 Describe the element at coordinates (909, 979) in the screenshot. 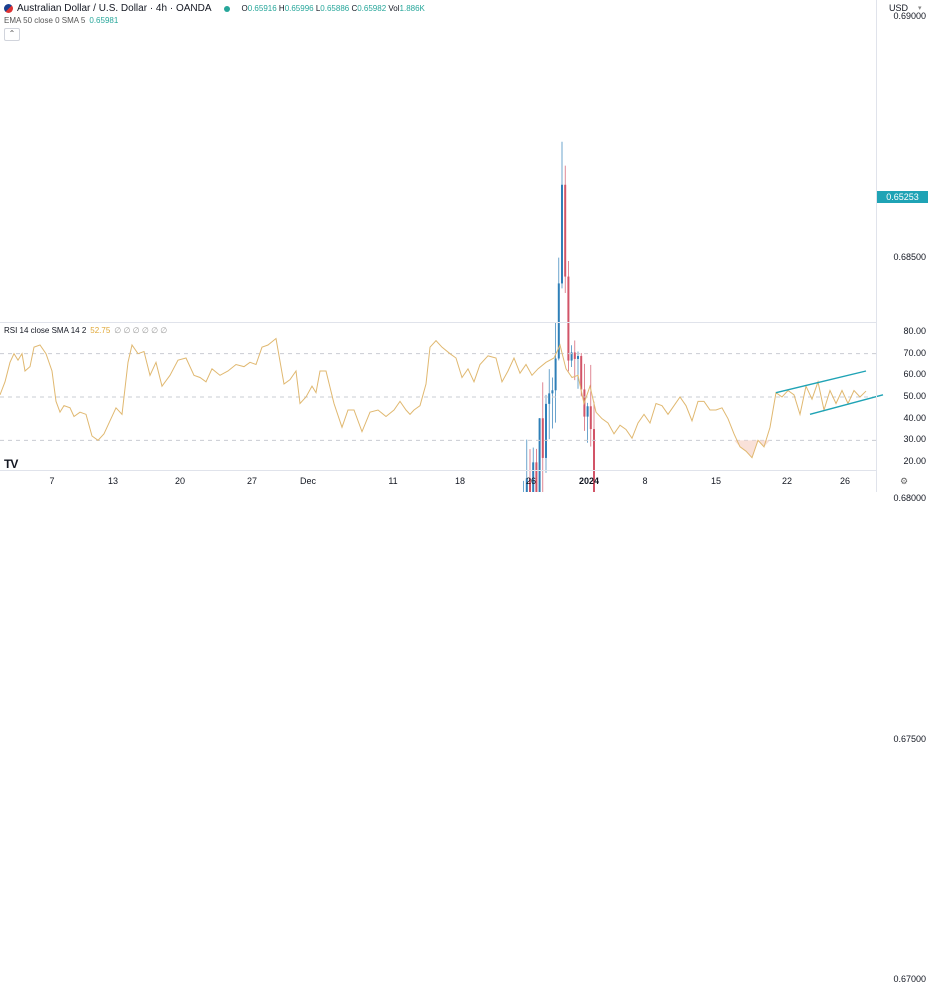

I see `price-tick: 0.67000` at that location.